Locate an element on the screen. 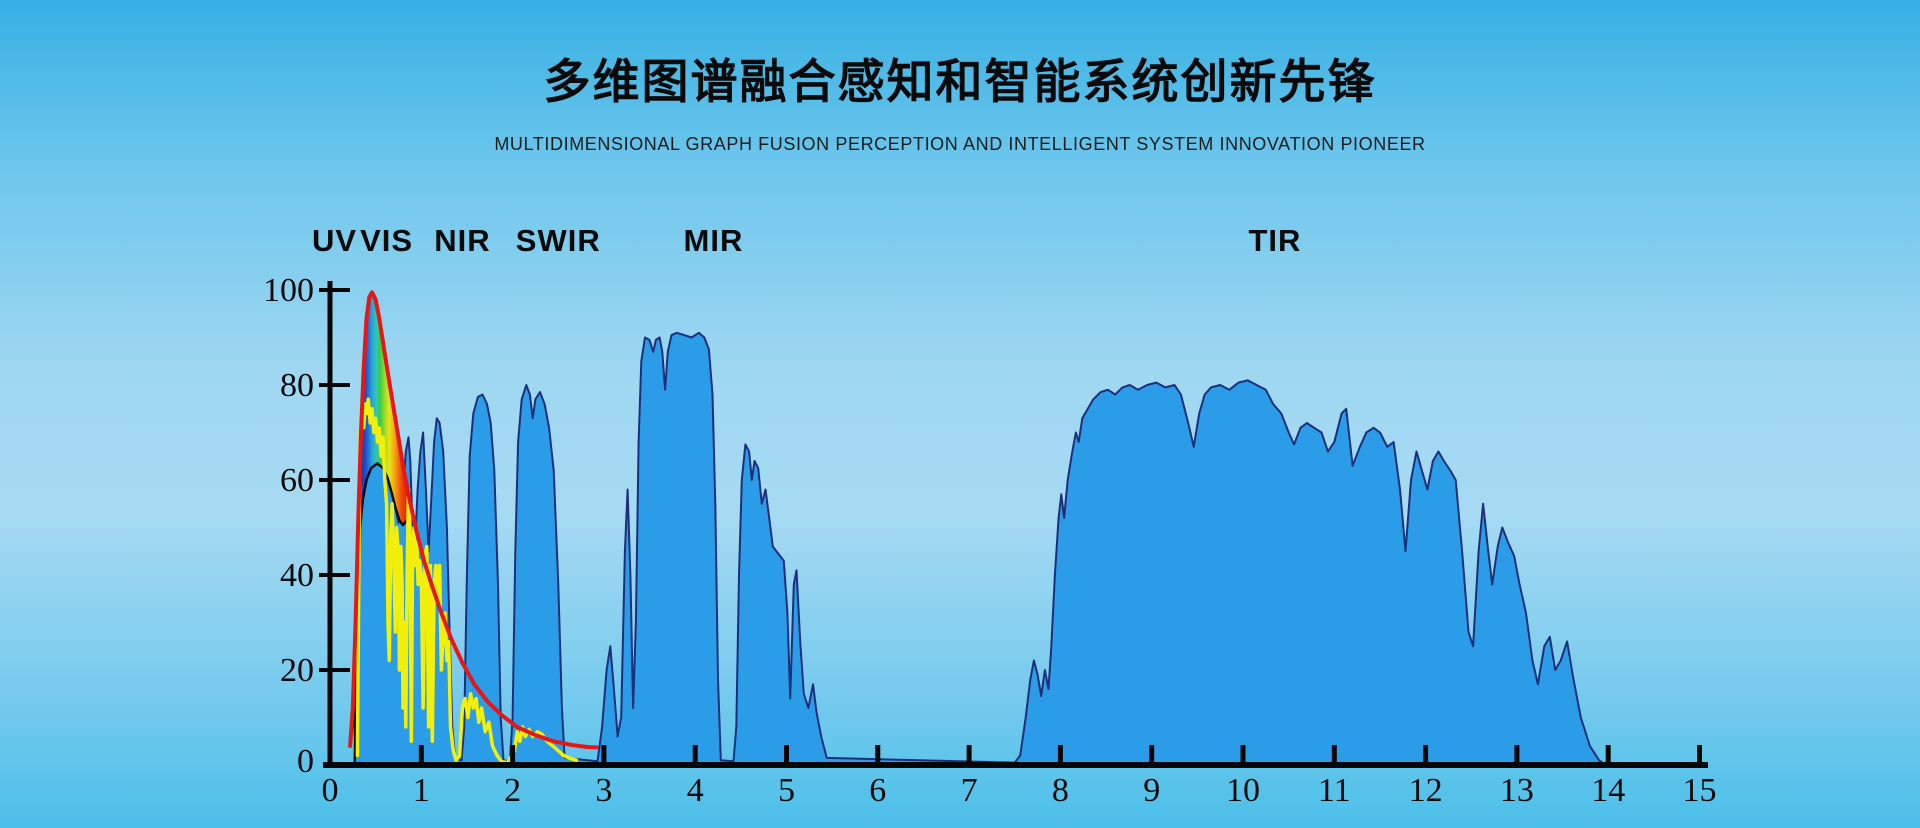 The width and height of the screenshot is (1920, 828). x-tick-label-10: 10 is located at coordinates (1243, 790).